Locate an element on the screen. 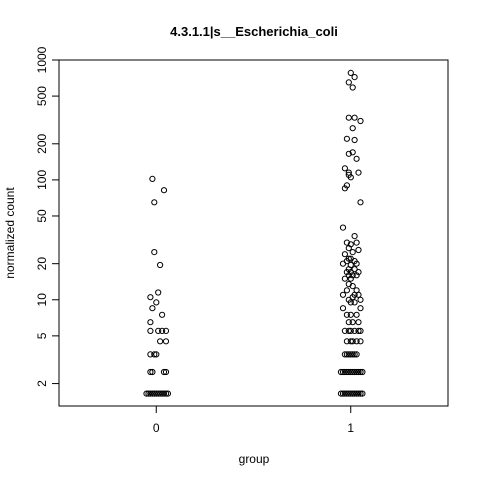 This screenshot has width=480, height=480. y-tick-label: 20 is located at coordinates (42, 264).